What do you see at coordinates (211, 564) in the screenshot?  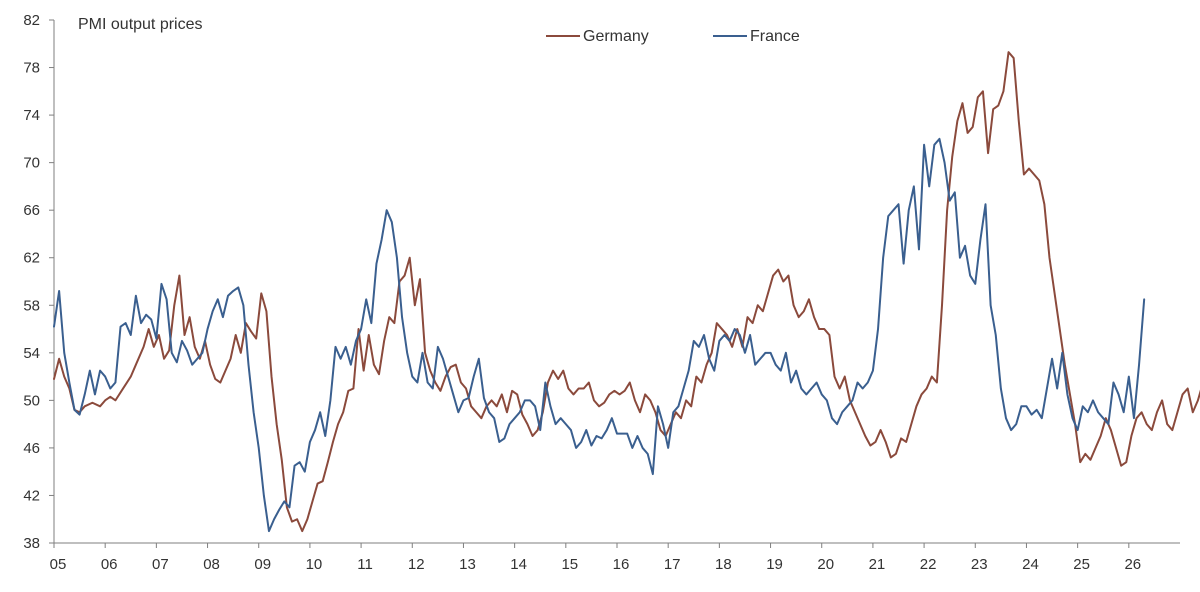 I see `x-tick-label: 08` at bounding box center [211, 564].